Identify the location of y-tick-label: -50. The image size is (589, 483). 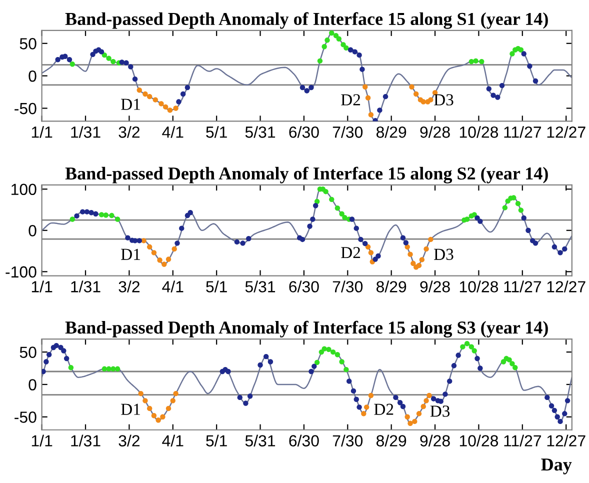
(25, 108).